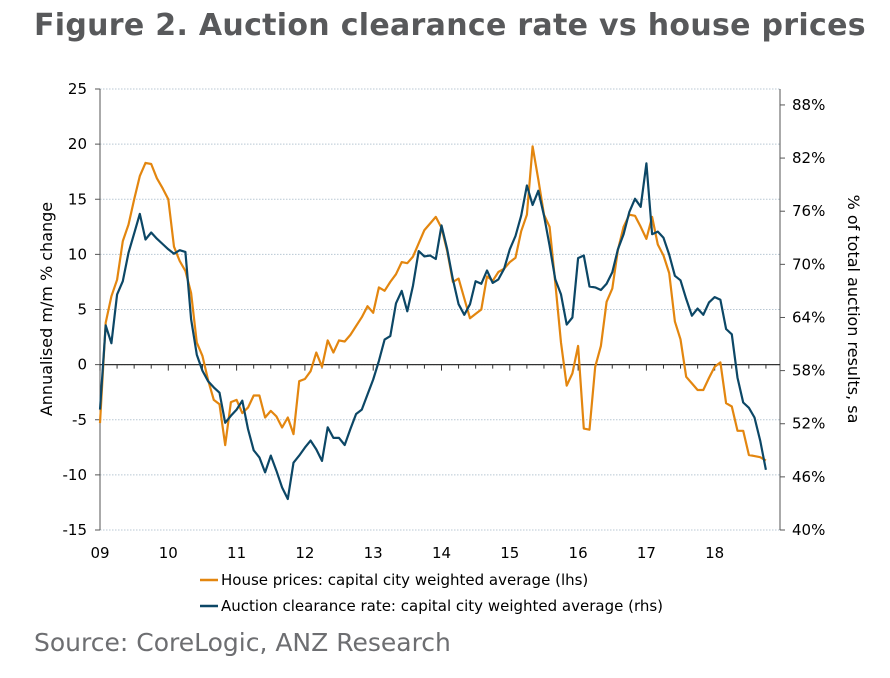 This screenshot has width=890, height=678. I want to click on x-tick-label: 17, so click(646, 553).